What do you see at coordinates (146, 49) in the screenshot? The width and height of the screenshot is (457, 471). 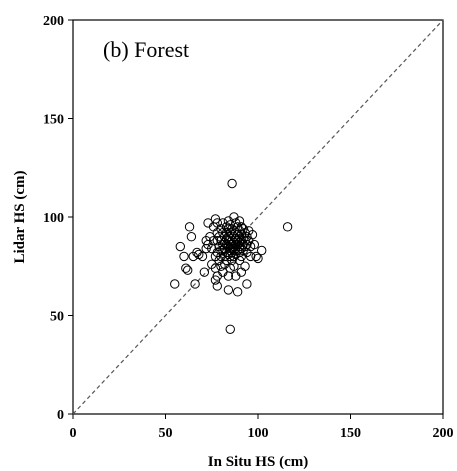 I see `panel-label: (b) Forest` at bounding box center [146, 49].